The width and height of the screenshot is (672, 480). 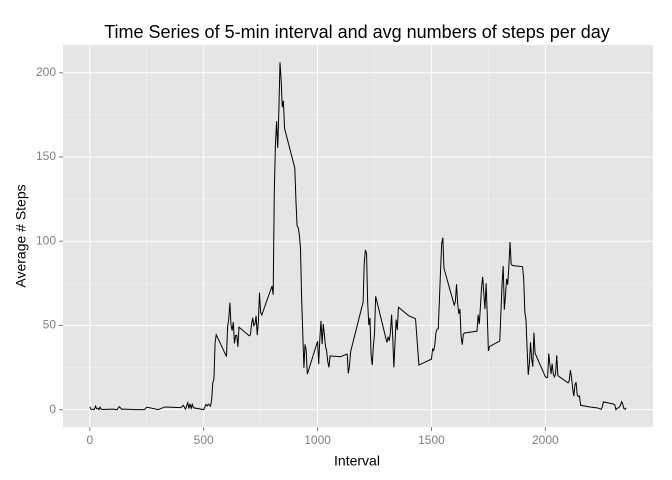 What do you see at coordinates (545, 440) in the screenshot?
I see `x-tick-label: 2000` at bounding box center [545, 440].